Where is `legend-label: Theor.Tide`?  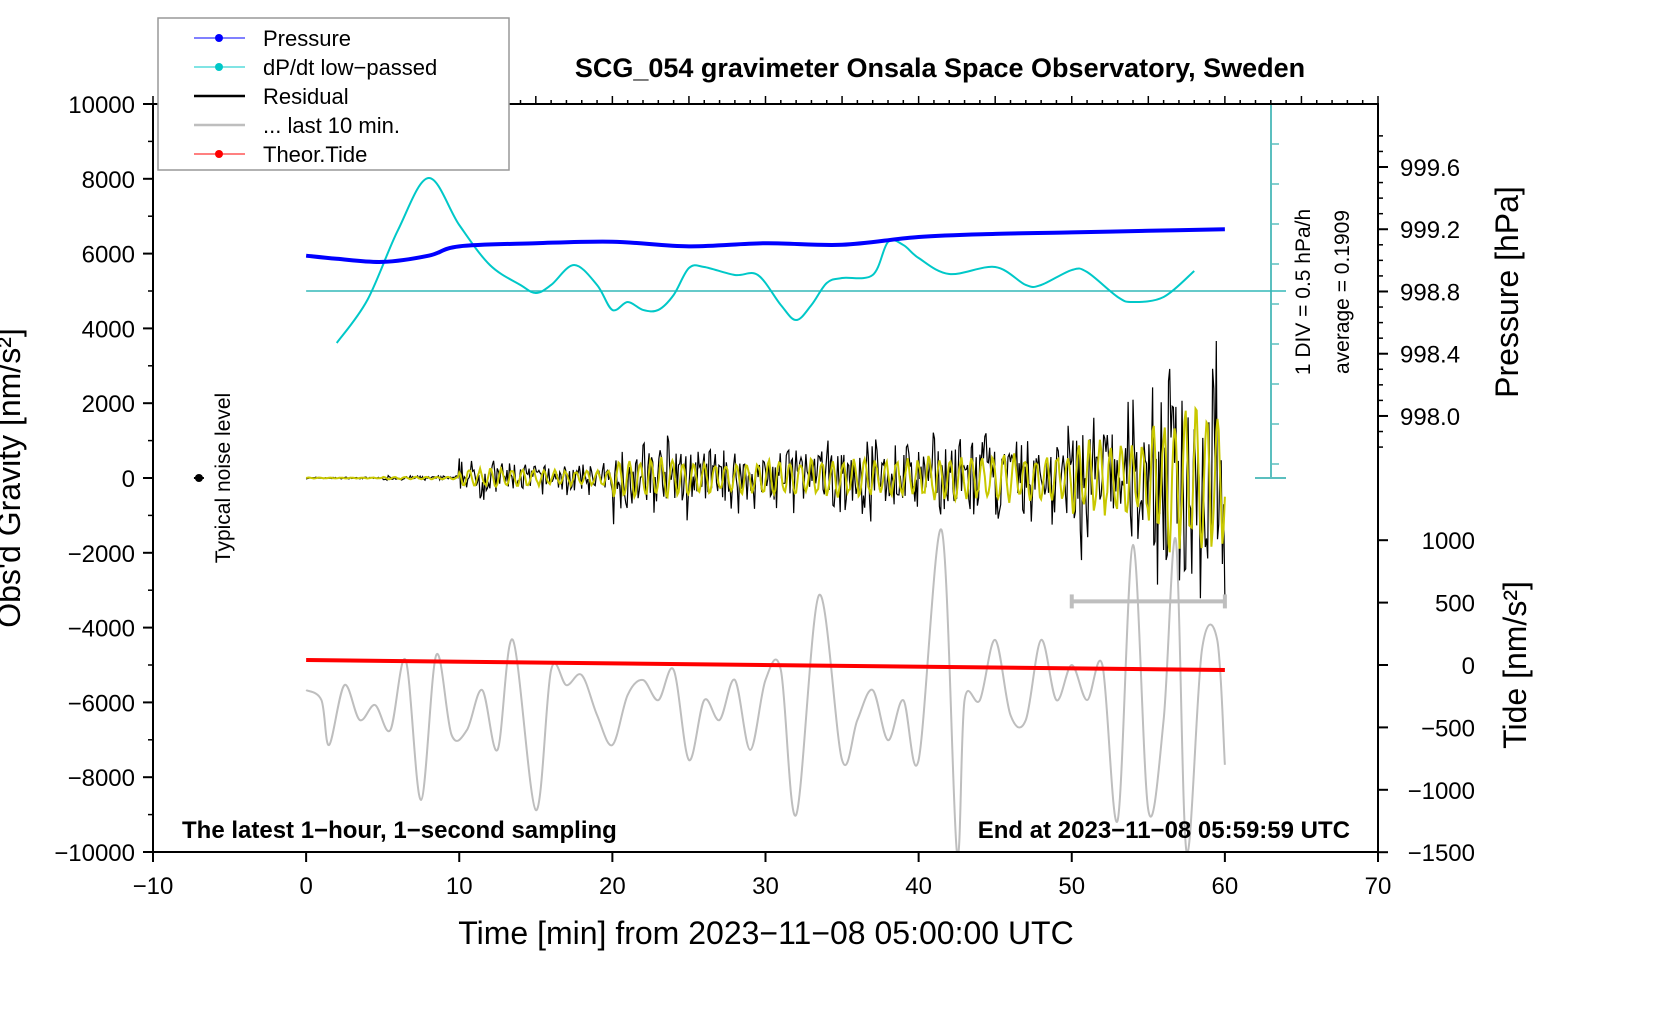 legend-label: Theor.Tide is located at coordinates (315, 154).